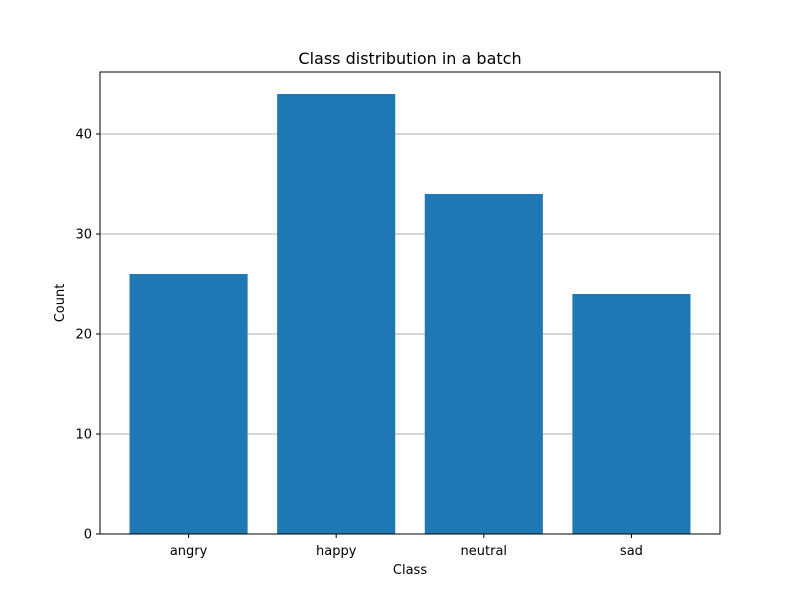  Describe the element at coordinates (406, 546) in the screenshot. I see `x-axis-ticks: angry happy neutral sad` at that location.